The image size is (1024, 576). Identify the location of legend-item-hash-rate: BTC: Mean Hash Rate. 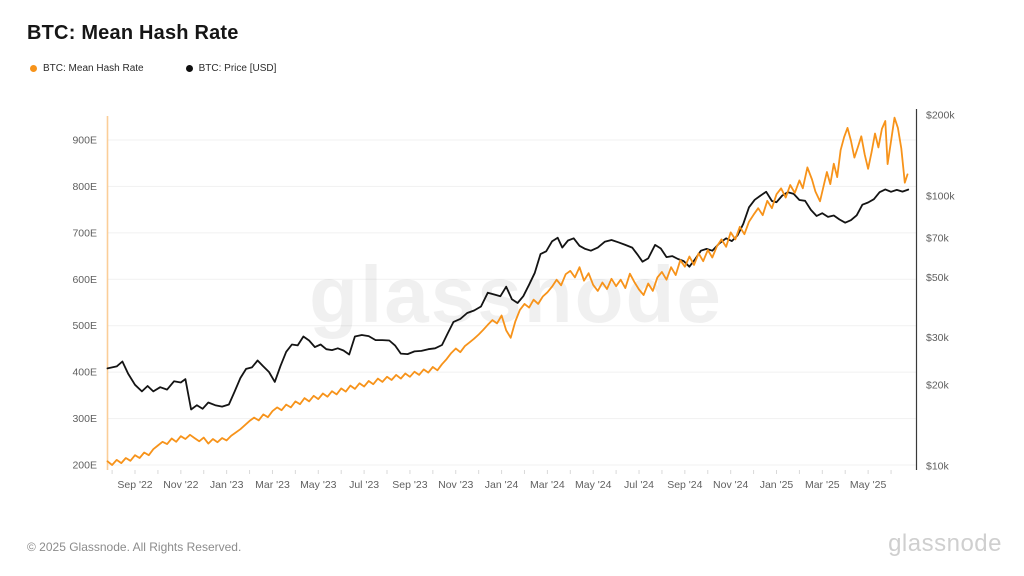
(87, 68).